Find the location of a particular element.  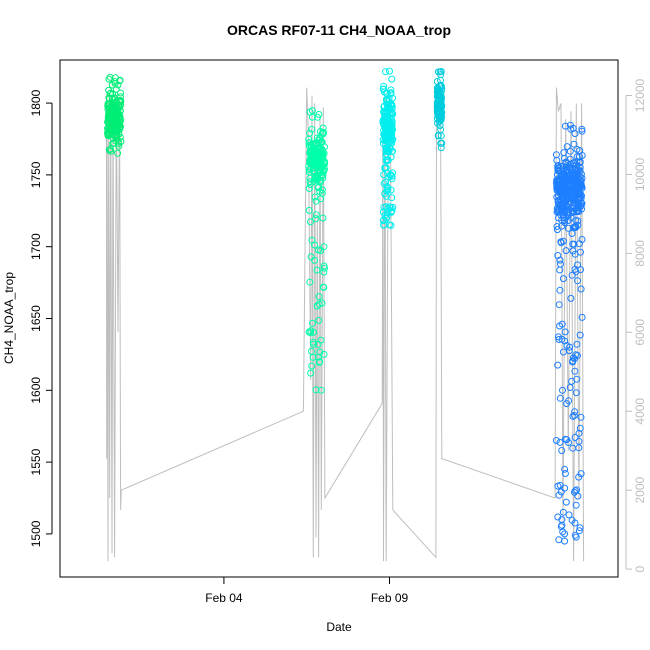

y2-tick-label: 6000 is located at coordinates (640, 332).